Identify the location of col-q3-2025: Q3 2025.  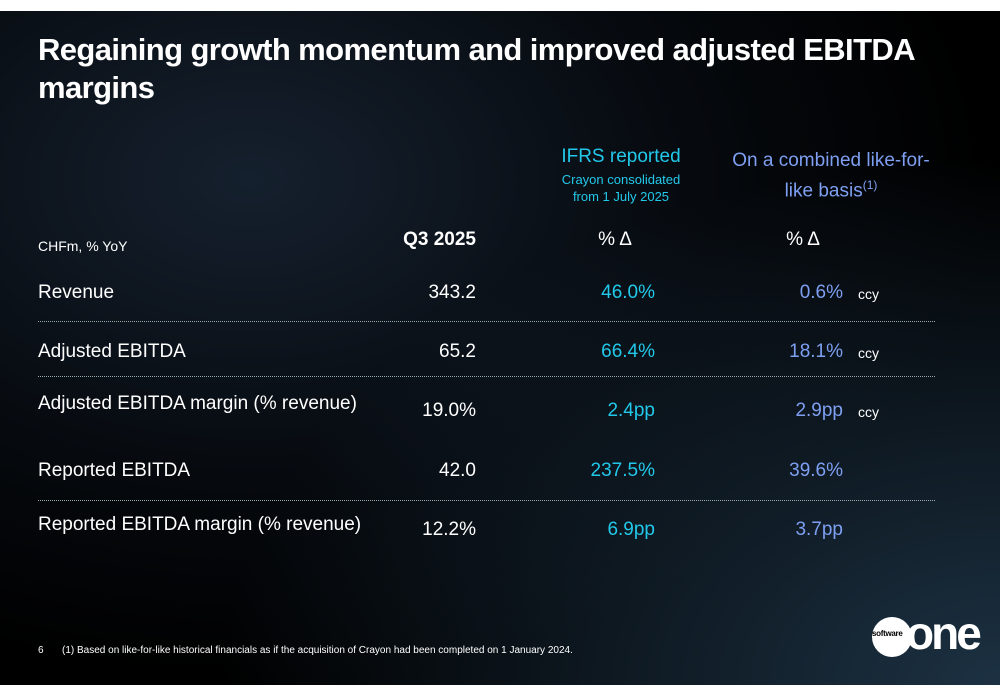
(439, 239).